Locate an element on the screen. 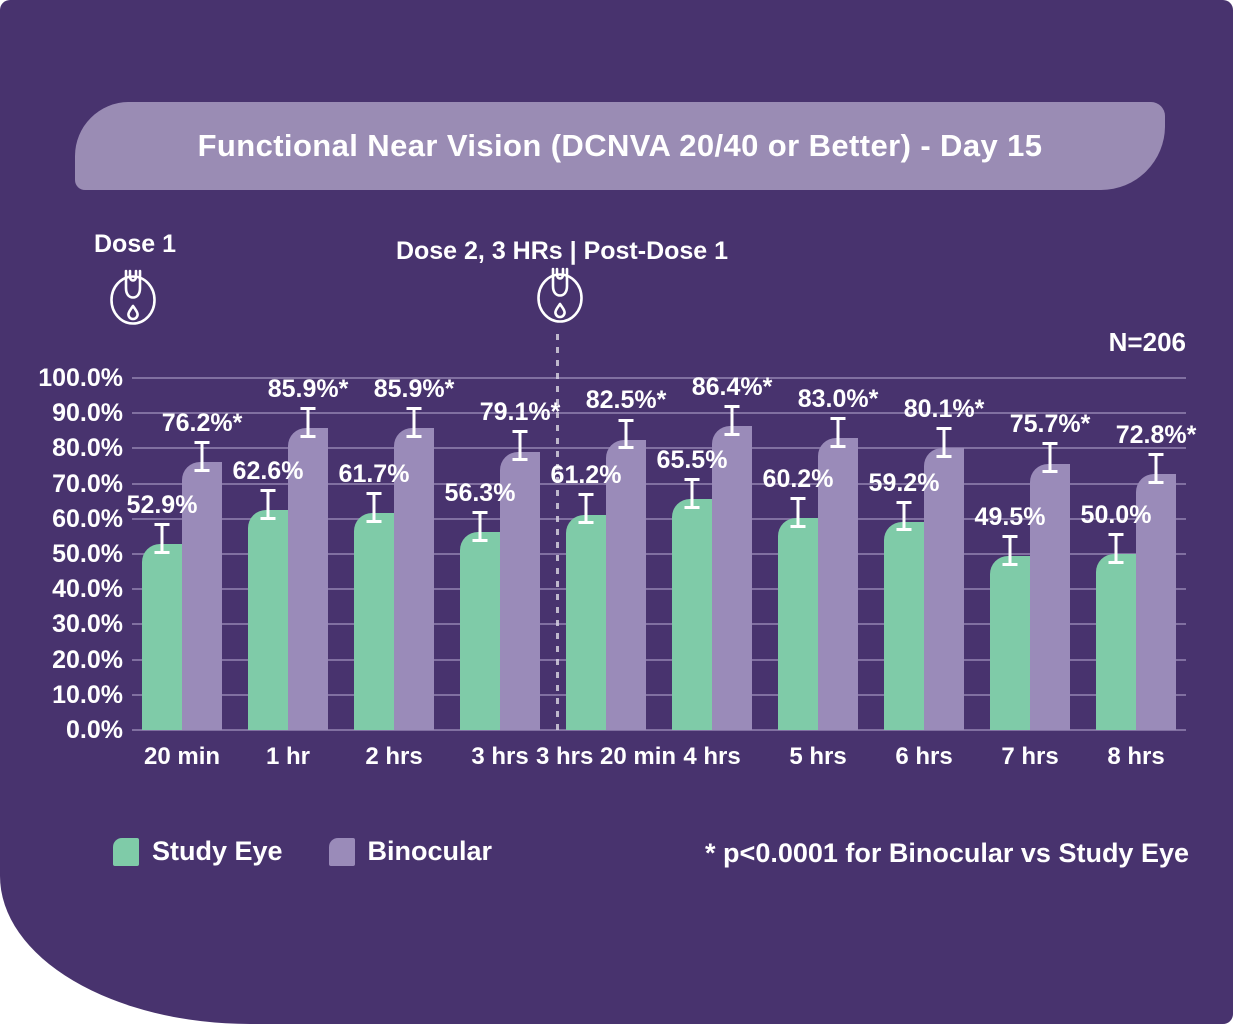  y-tick-label: 60.0% is located at coordinates (87, 518).